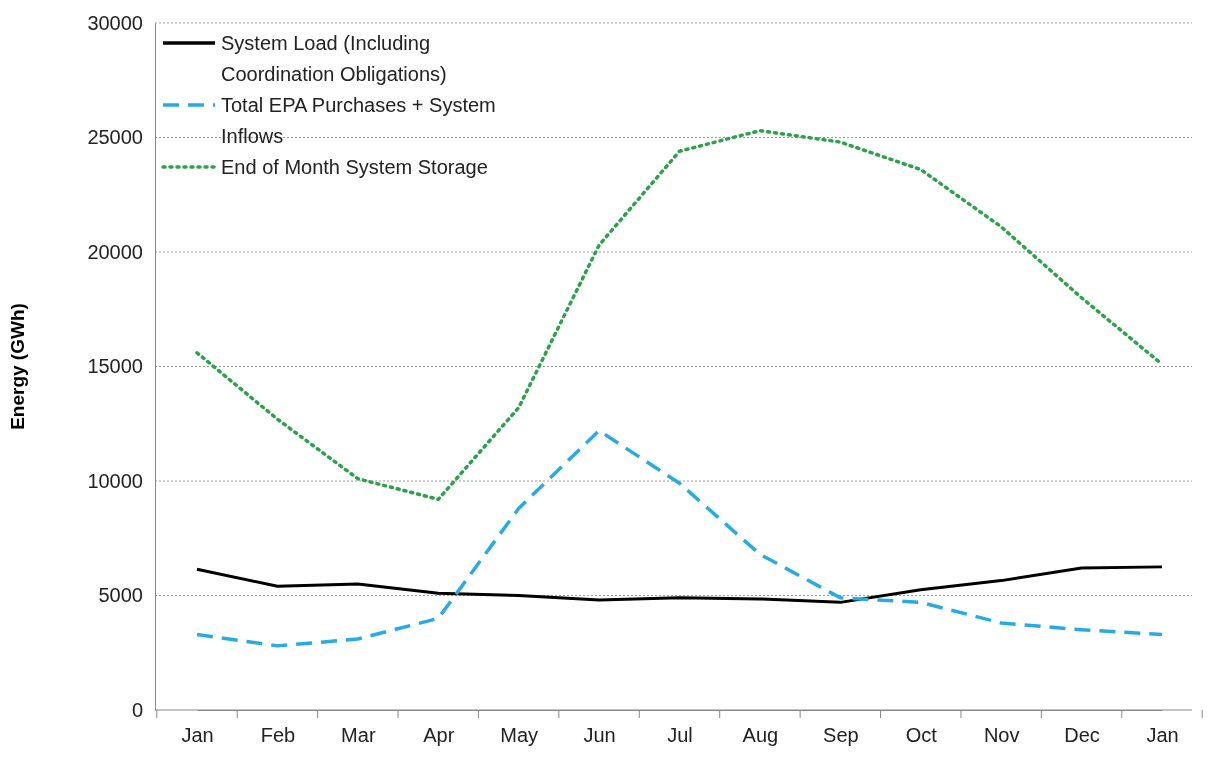 Image resolution: width=1212 pixels, height=766 pixels. I want to click on y-tick-label: 5000, so click(120, 595).